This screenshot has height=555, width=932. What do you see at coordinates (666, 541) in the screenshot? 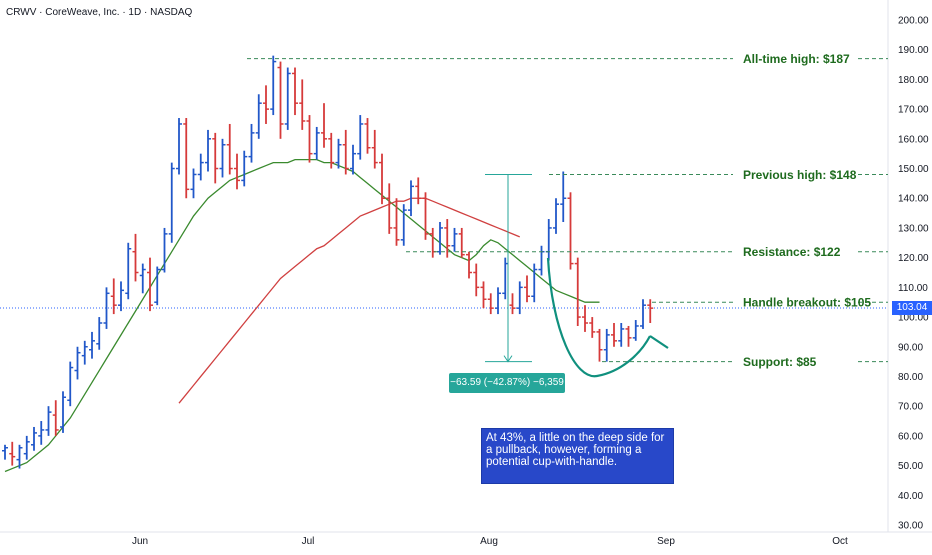
I see `x-tick-label: Sep` at bounding box center [666, 541].